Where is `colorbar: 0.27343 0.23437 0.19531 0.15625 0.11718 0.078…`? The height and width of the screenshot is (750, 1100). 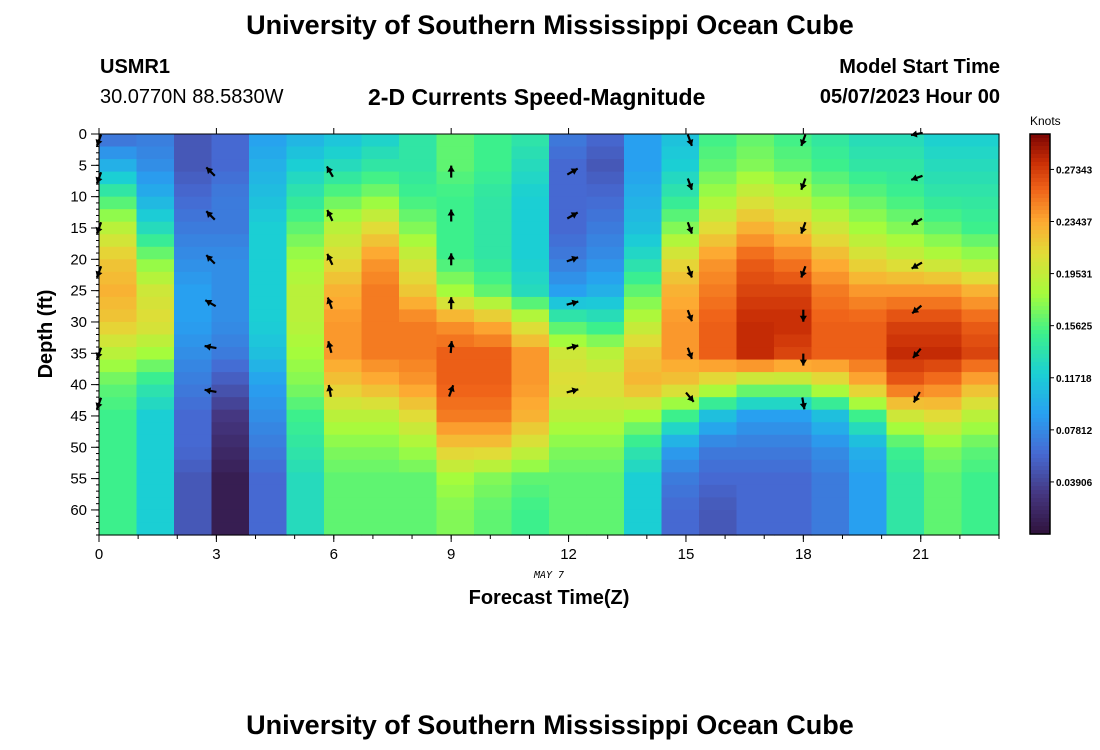
colorbar: 0.27343 0.23437 0.19531 0.15625 0.11718 0.078… is located at coordinates (1061, 334).